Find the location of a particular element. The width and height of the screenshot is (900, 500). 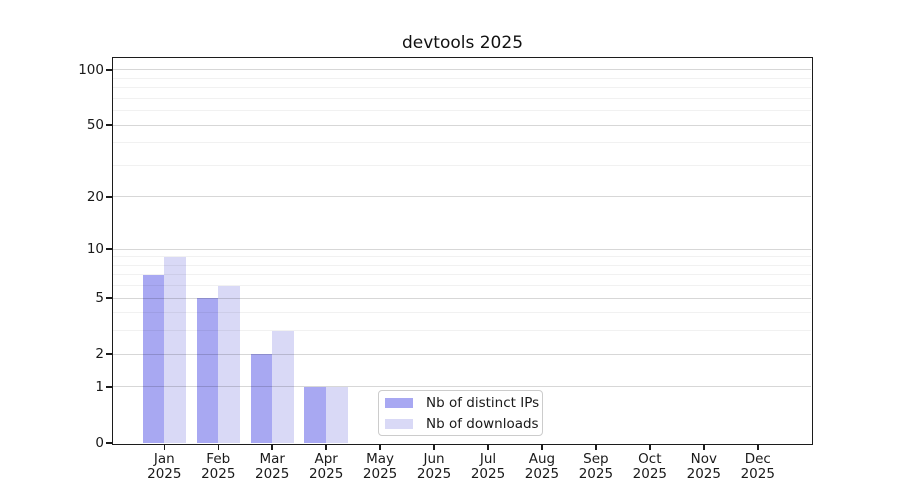

legend-item-distinct-ips: Nb of distinct IPs is located at coordinates (462, 403).